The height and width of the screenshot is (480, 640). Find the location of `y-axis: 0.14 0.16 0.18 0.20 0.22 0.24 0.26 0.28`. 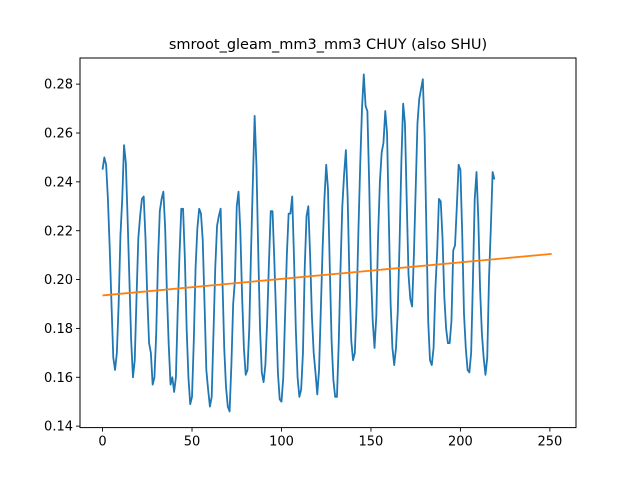

y-axis: 0.14 0.16 0.18 0.20 0.22 0.24 0.26 0.28 is located at coordinates (62, 256).